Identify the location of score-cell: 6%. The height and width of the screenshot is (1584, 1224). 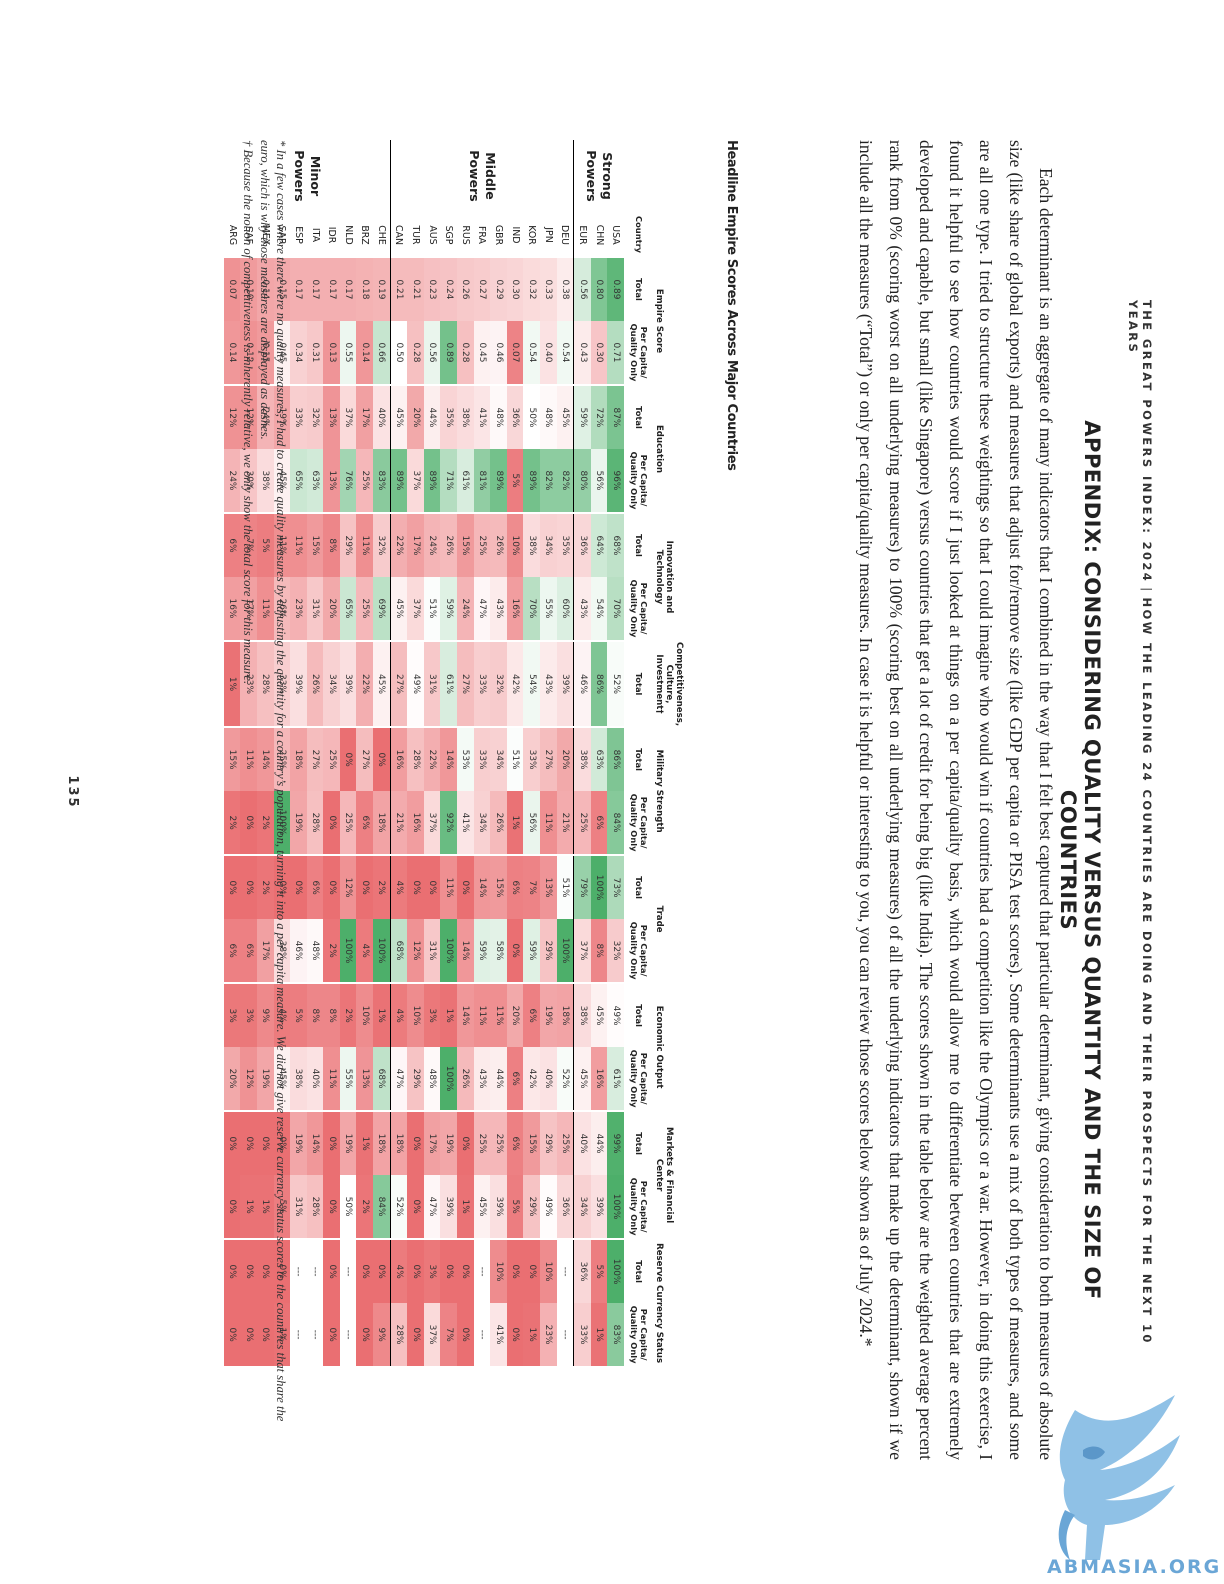
(232, 545).